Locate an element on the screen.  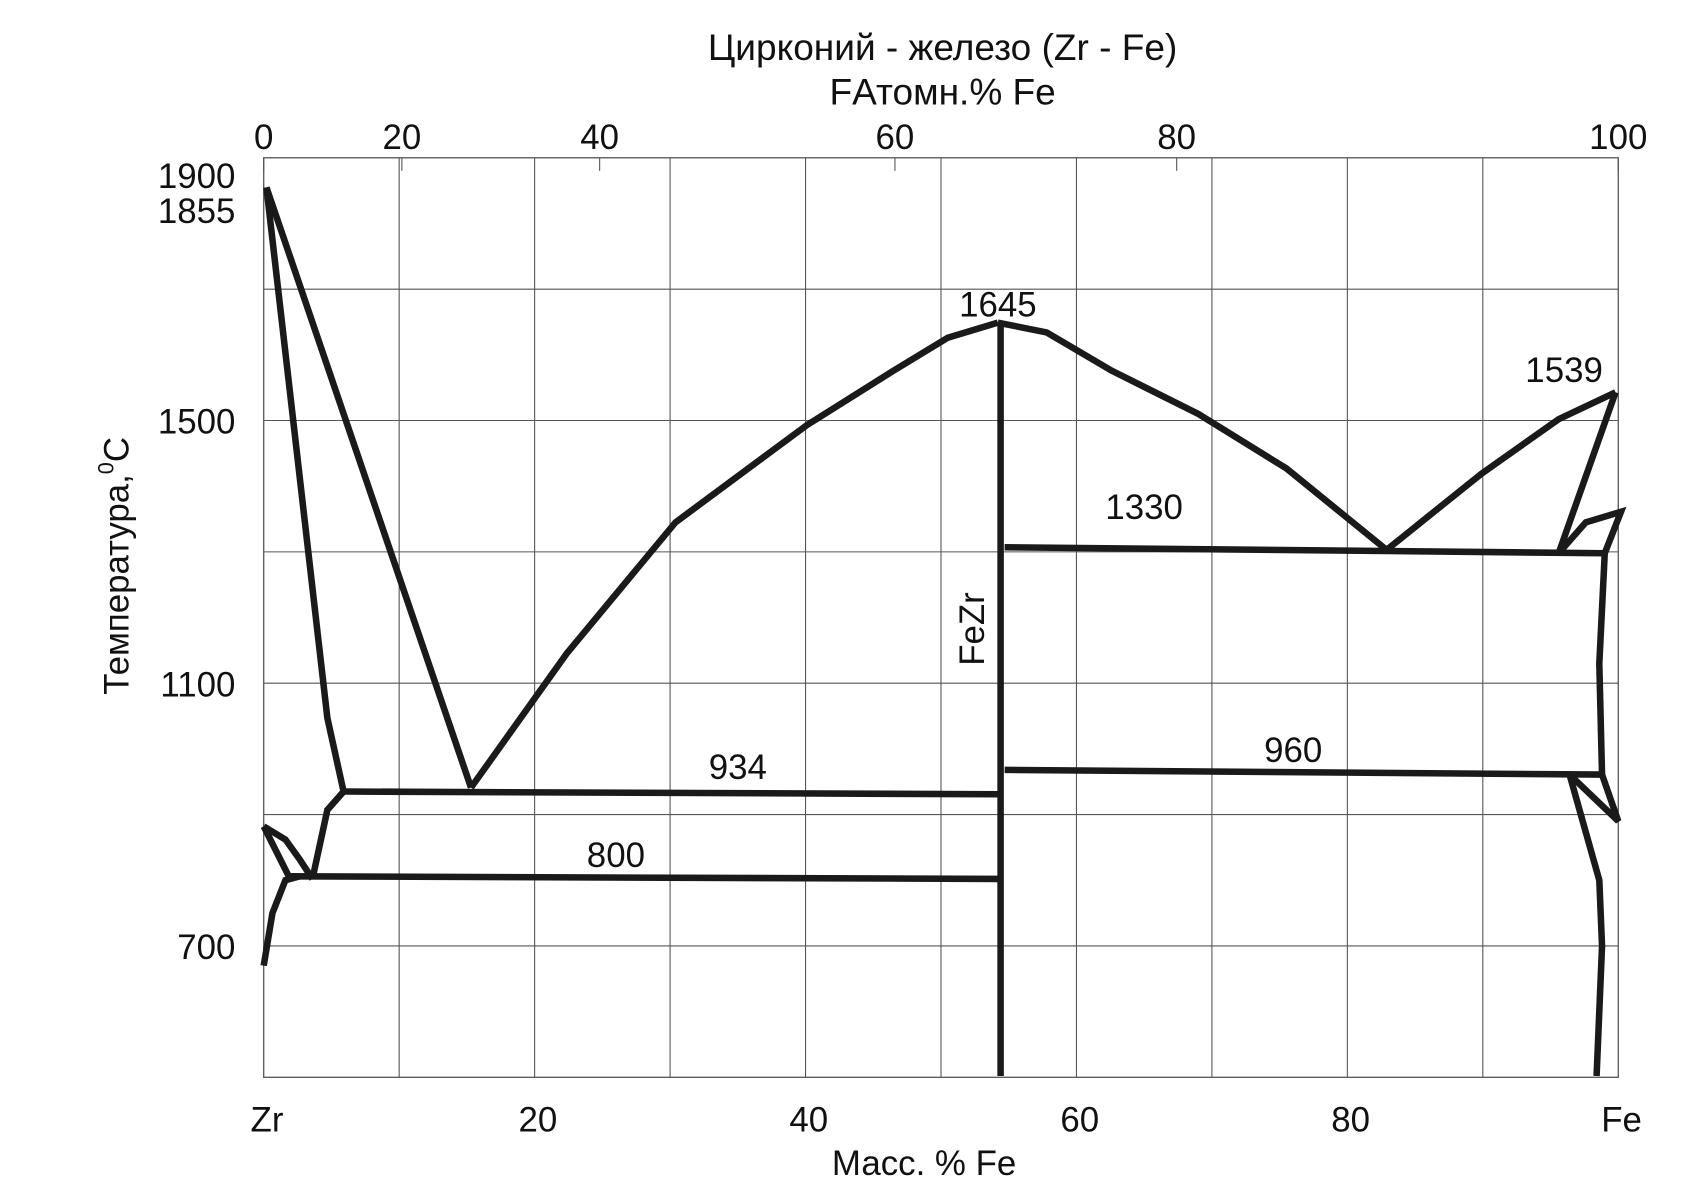
top-tick-label: 20 is located at coordinates (401, 137).